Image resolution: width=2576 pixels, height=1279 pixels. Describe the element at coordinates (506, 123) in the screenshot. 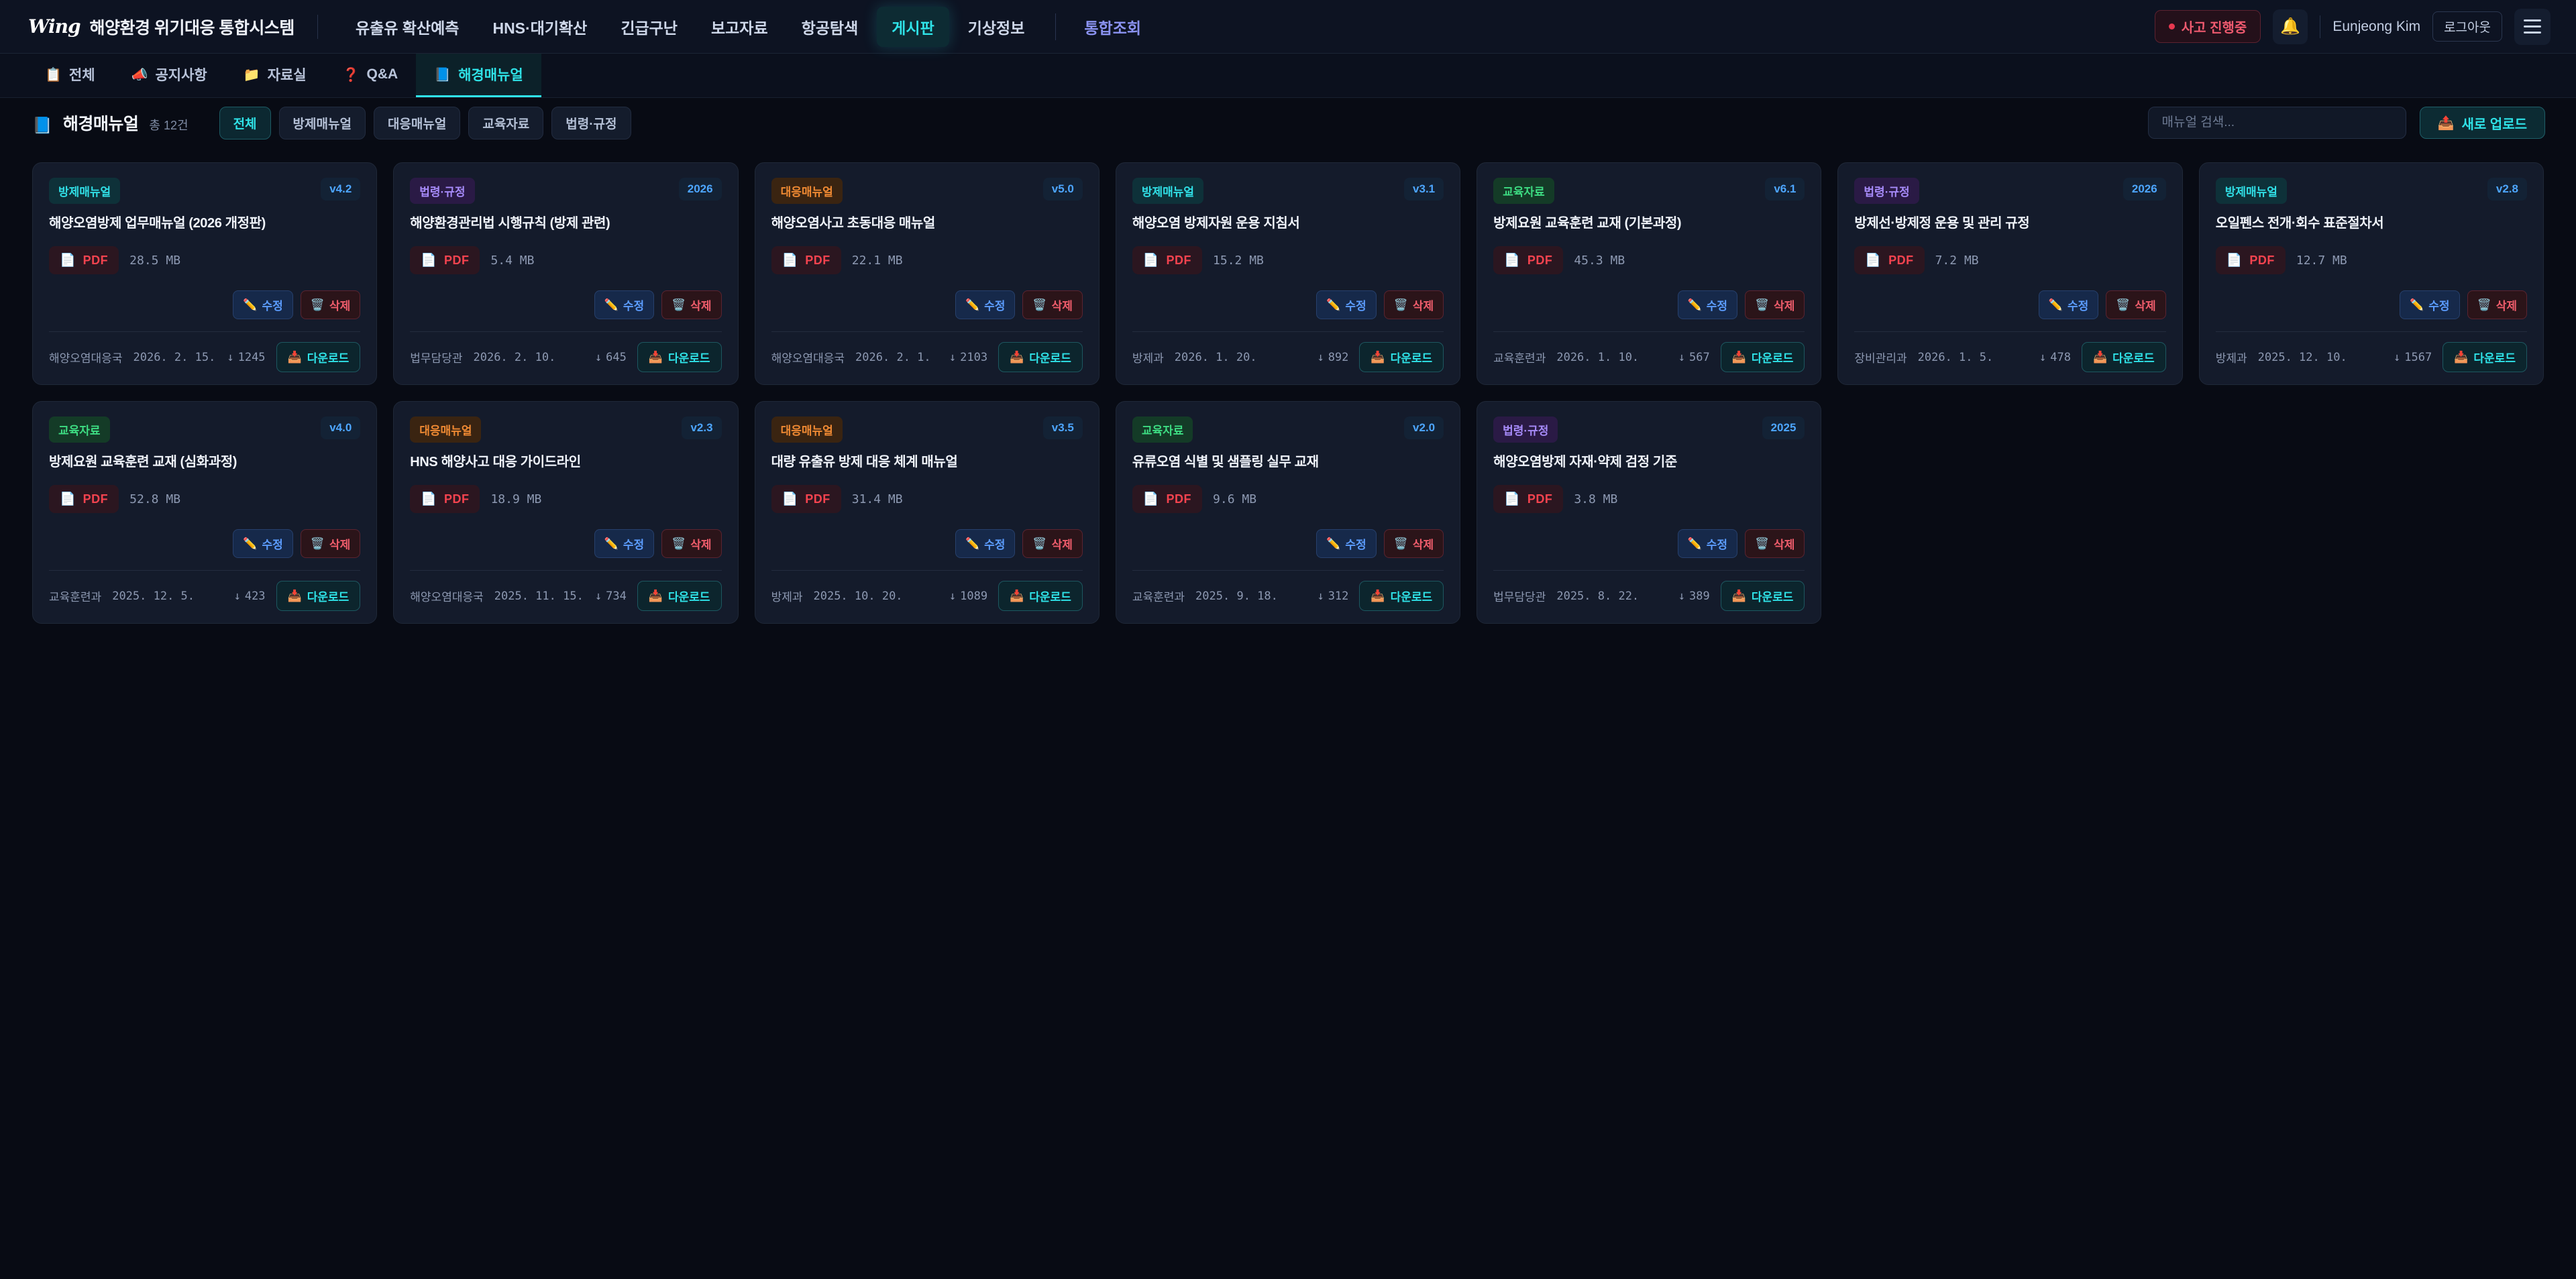

I see `filter-training-material: 교육자료` at that location.